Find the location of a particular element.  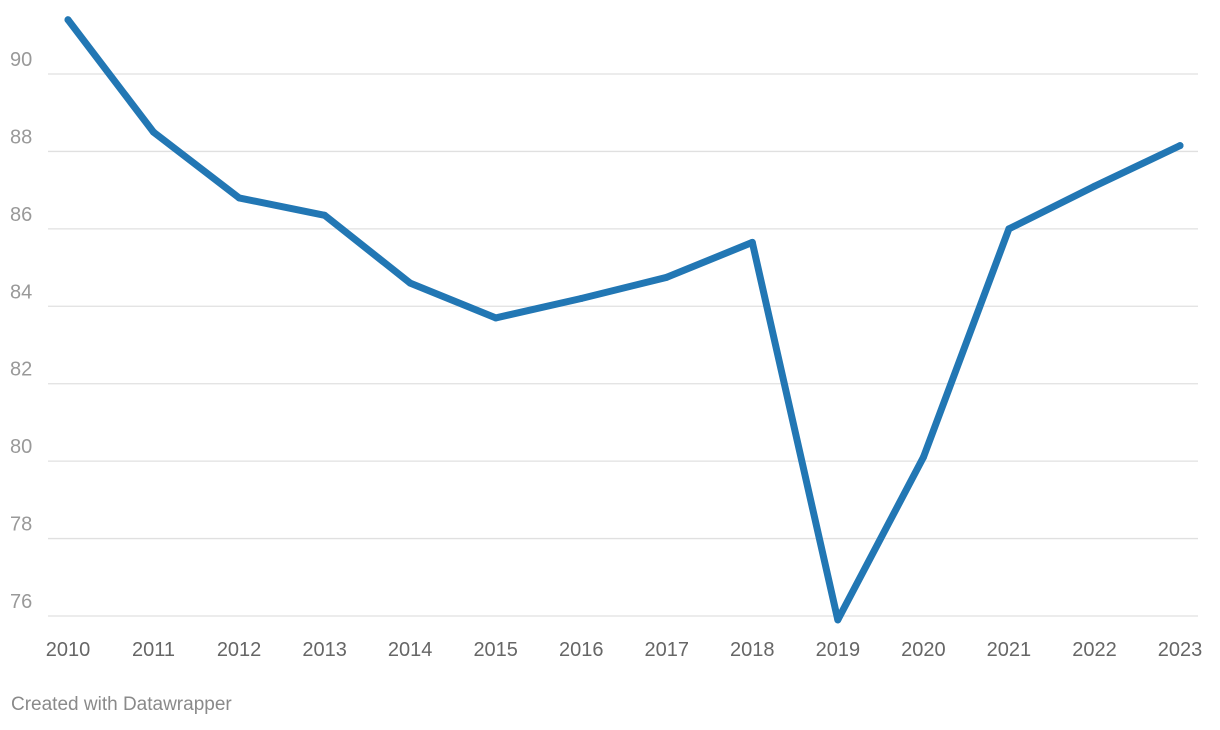

x-tick-label-2015: 2015 is located at coordinates (495, 650).